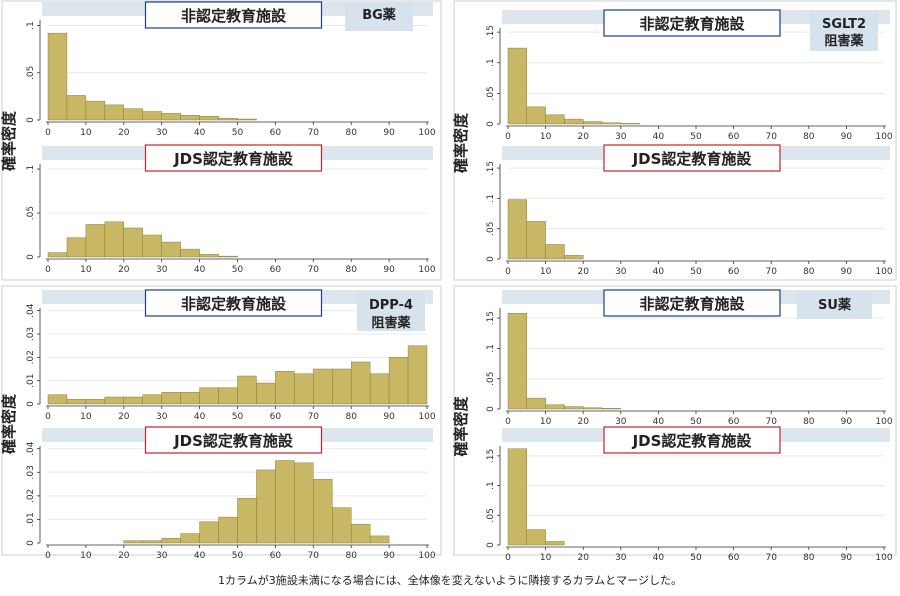 The image size is (900, 596). I want to click on x-tick-label: 60, so click(276, 417).